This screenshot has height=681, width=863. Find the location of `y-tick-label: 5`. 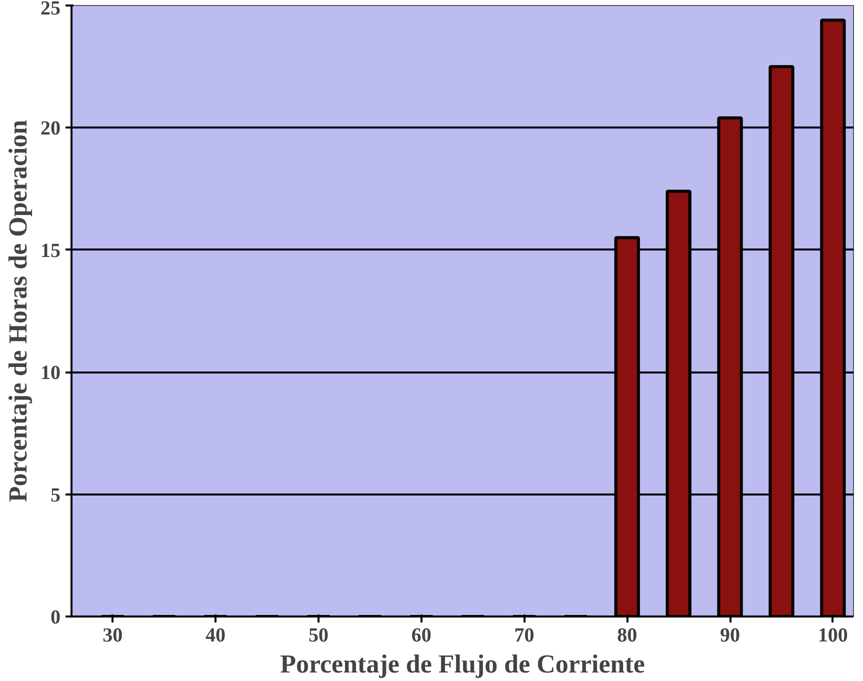

y-tick-label: 5 is located at coordinates (55, 495).